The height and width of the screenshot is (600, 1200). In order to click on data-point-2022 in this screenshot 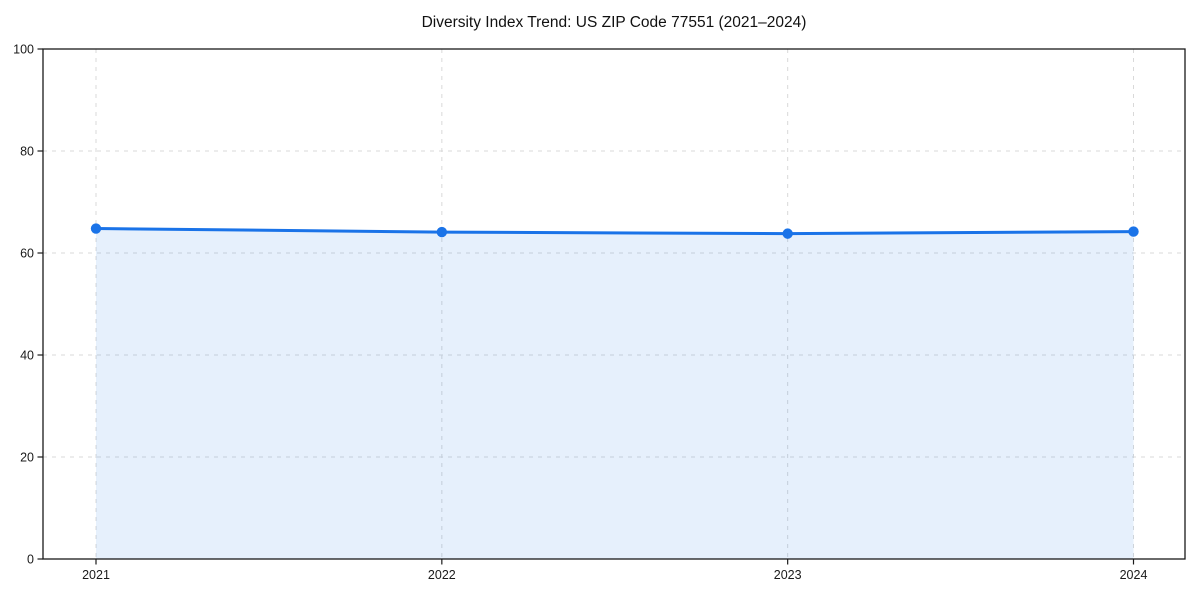, I will do `click(442, 232)`.